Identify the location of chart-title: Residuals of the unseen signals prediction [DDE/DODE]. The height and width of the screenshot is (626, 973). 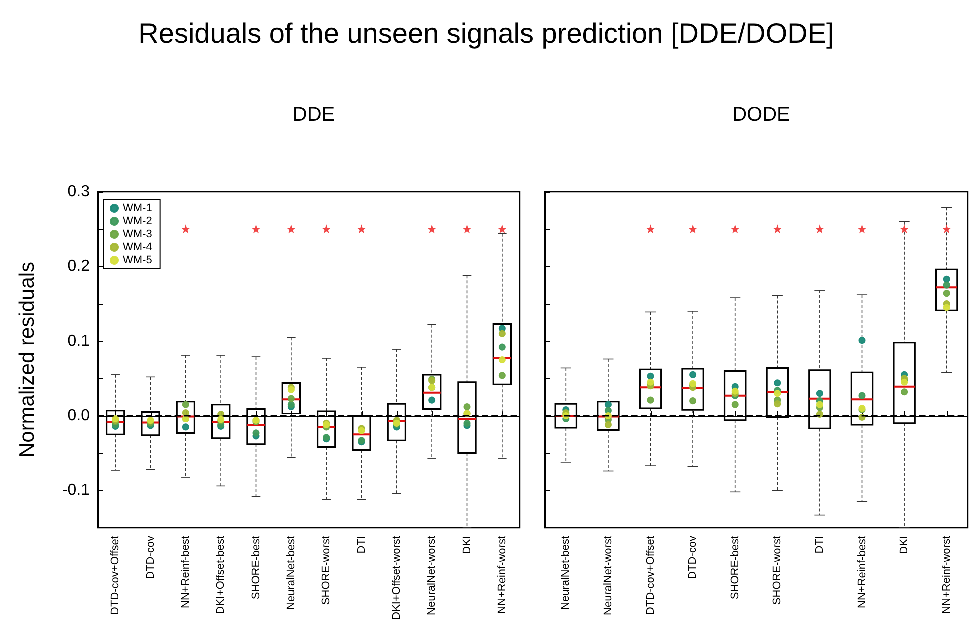
(487, 34).